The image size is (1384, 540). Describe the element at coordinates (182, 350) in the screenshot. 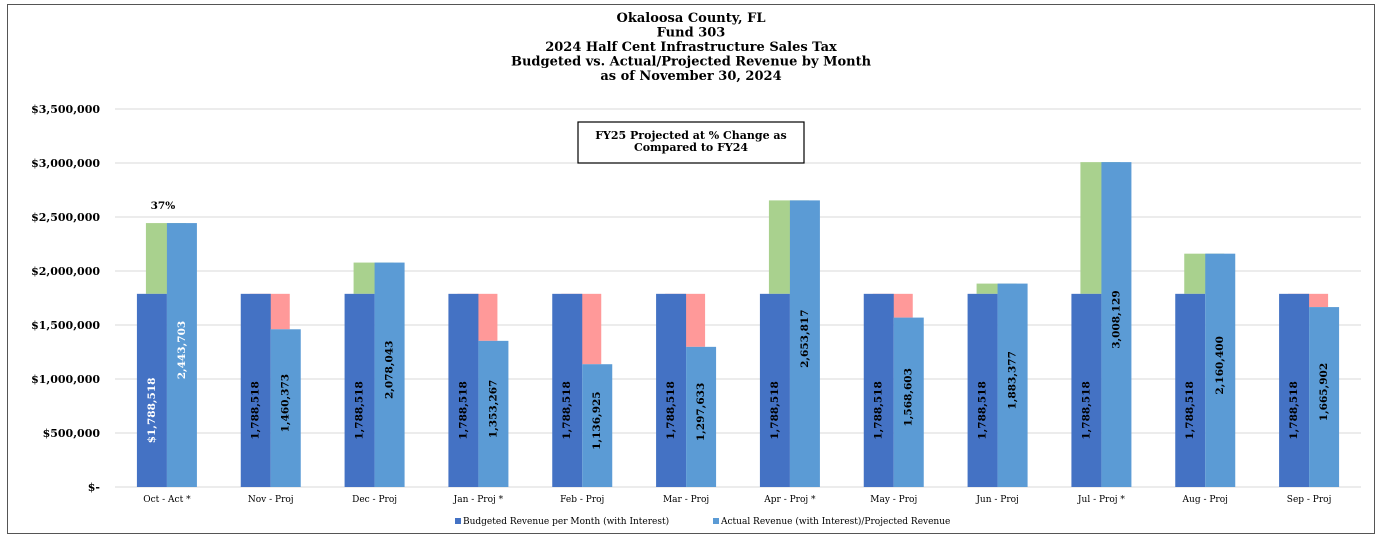

I see `actual-value-label: 2,443,703` at that location.